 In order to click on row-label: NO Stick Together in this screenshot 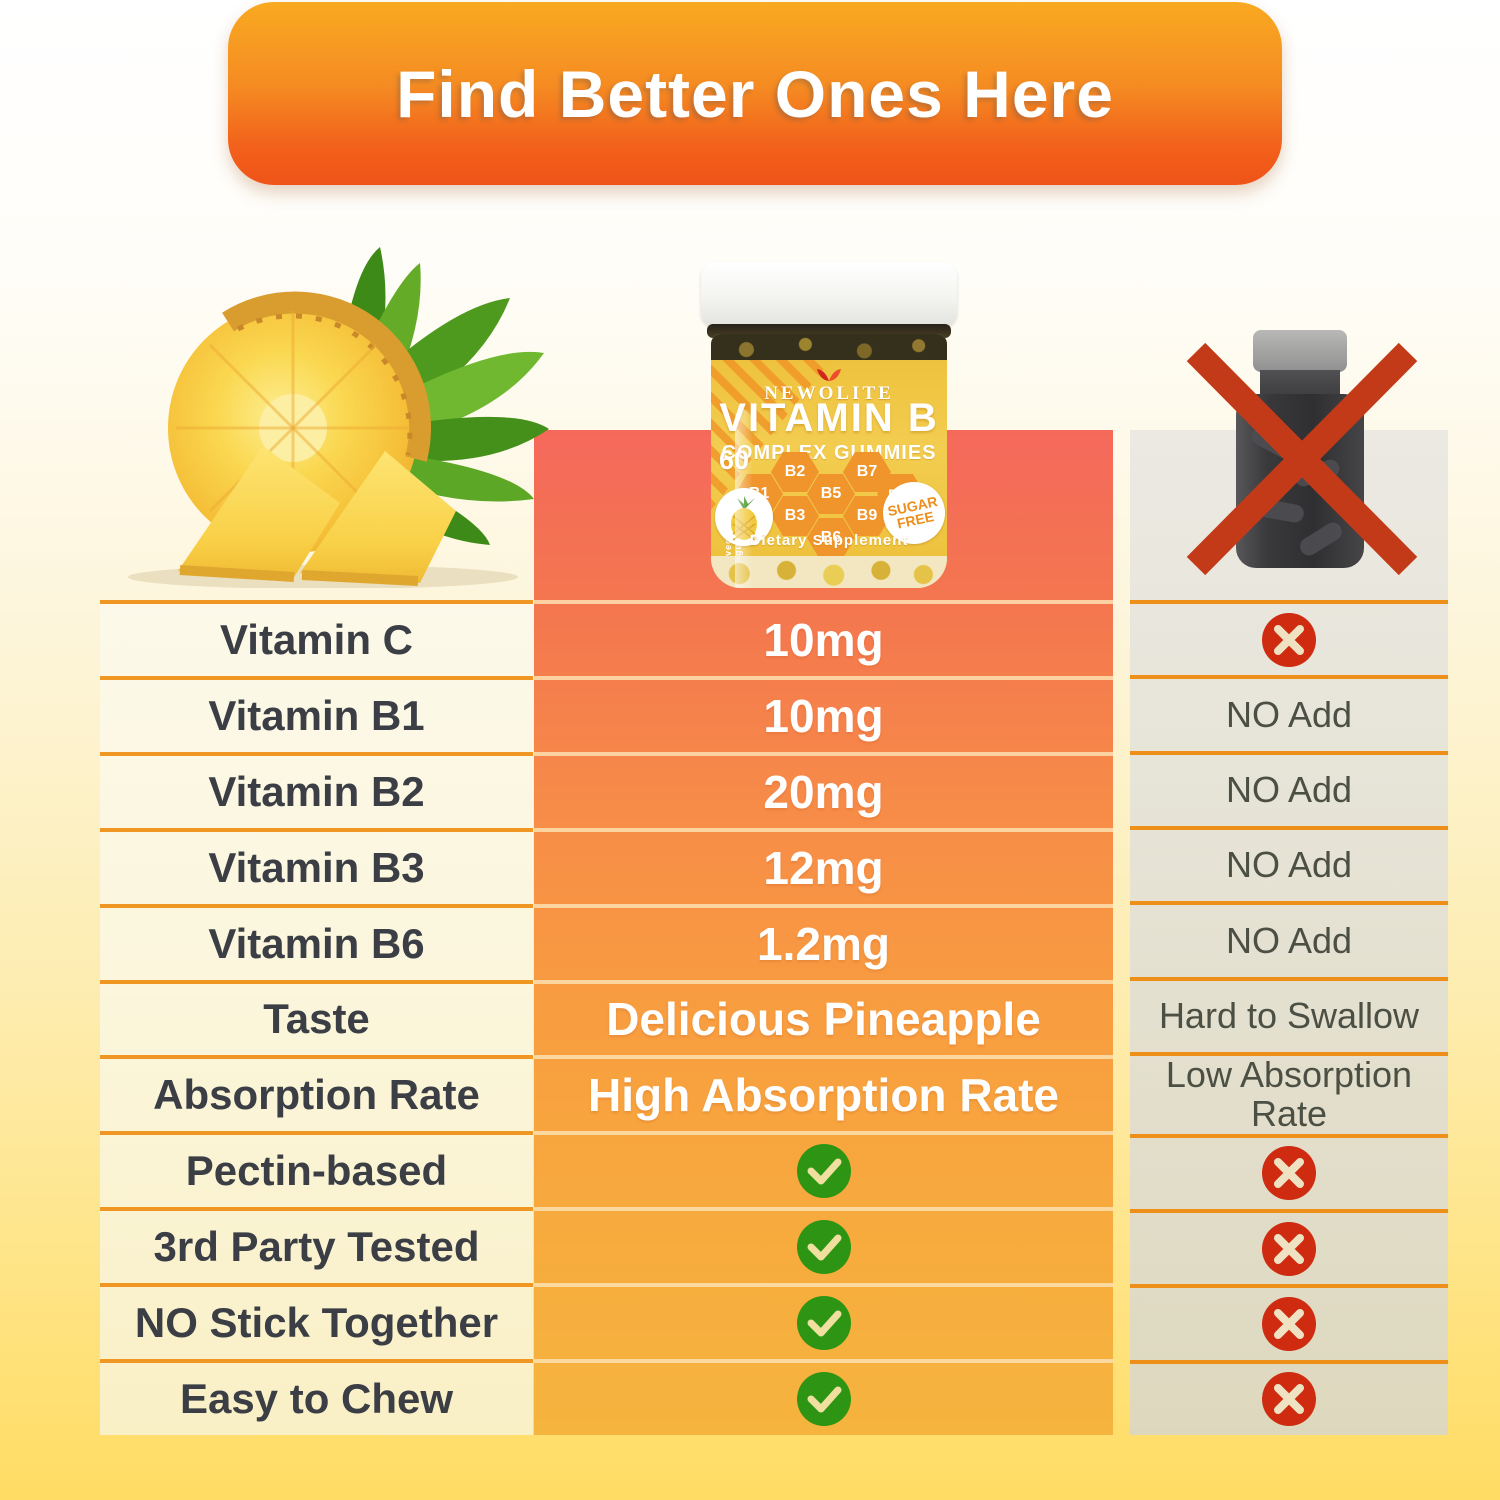, I will do `click(316, 1323)`.